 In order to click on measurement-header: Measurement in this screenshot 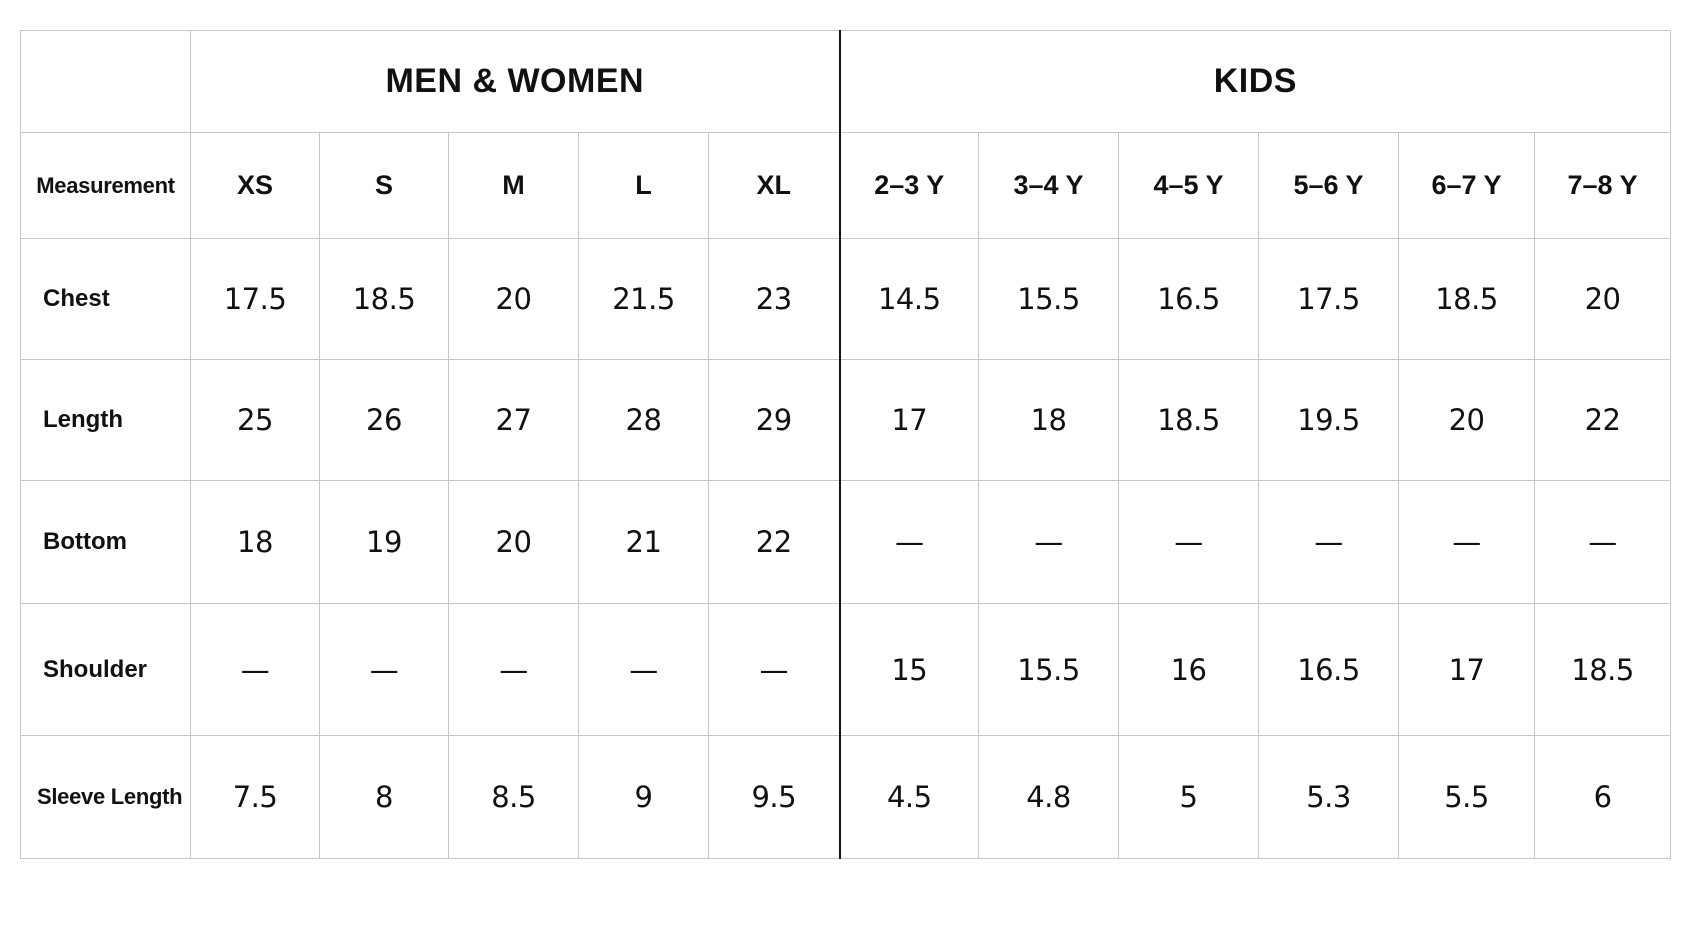, I will do `click(105, 185)`.